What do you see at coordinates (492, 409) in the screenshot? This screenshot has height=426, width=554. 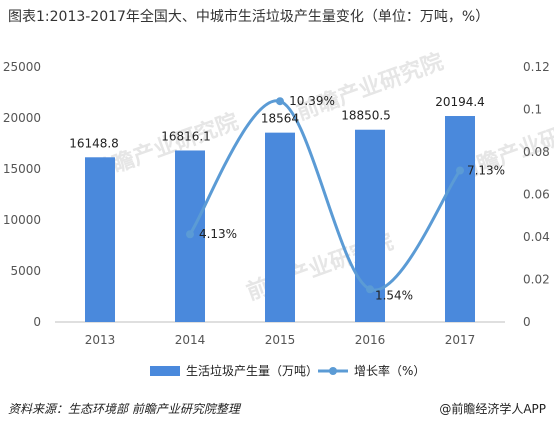 I see `brand-credit: @前瞻经济学人APP` at bounding box center [492, 409].